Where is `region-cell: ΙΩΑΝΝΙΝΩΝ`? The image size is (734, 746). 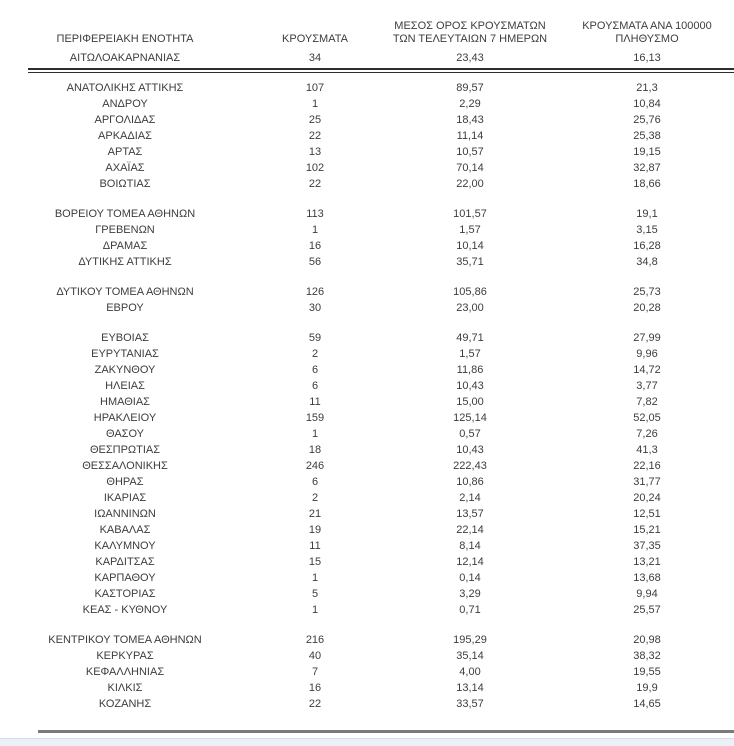 region-cell: ΙΩΑΝΝΙΝΩΝ is located at coordinates (125, 514).